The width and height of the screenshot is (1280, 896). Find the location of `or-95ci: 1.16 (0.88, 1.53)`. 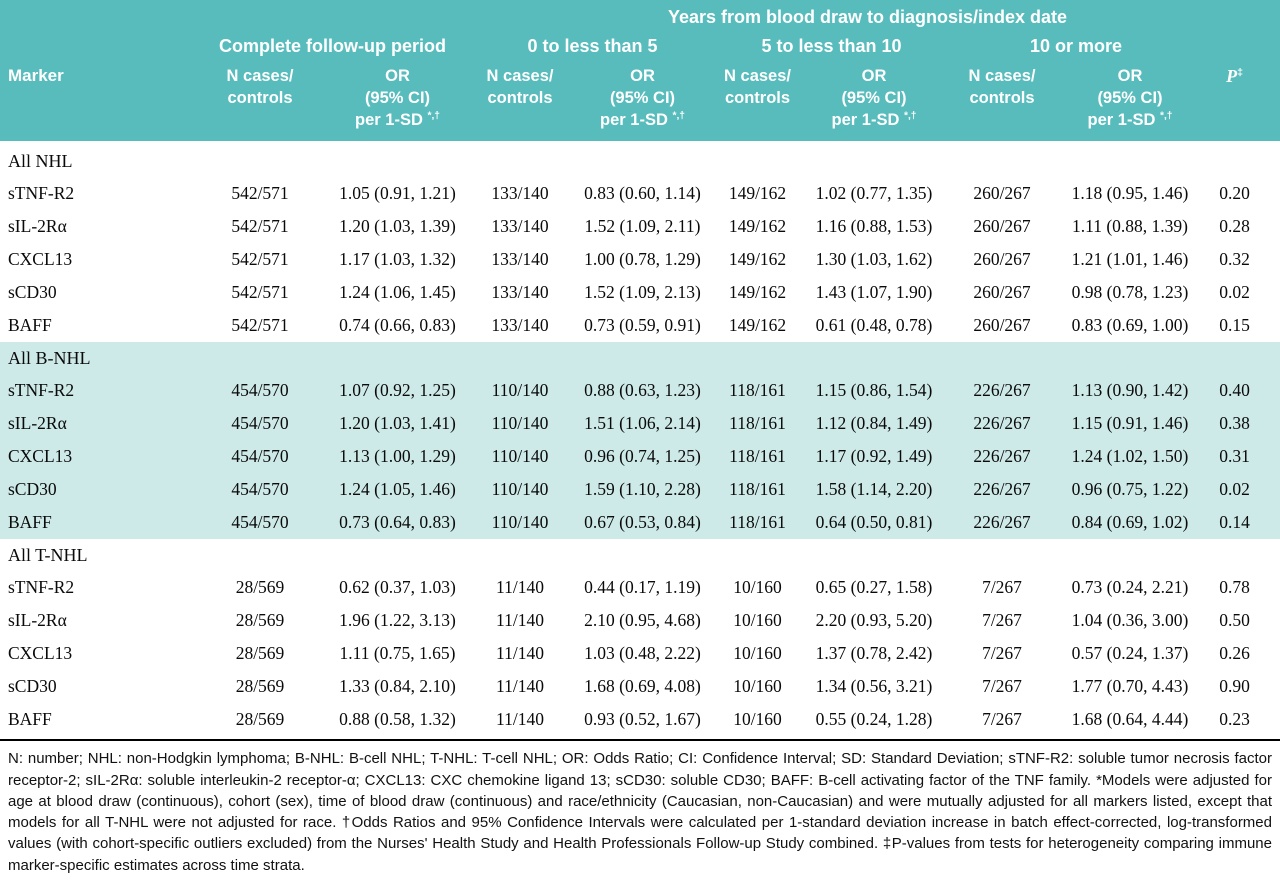

or-95ci: 1.16 (0.88, 1.53) is located at coordinates (874, 226).